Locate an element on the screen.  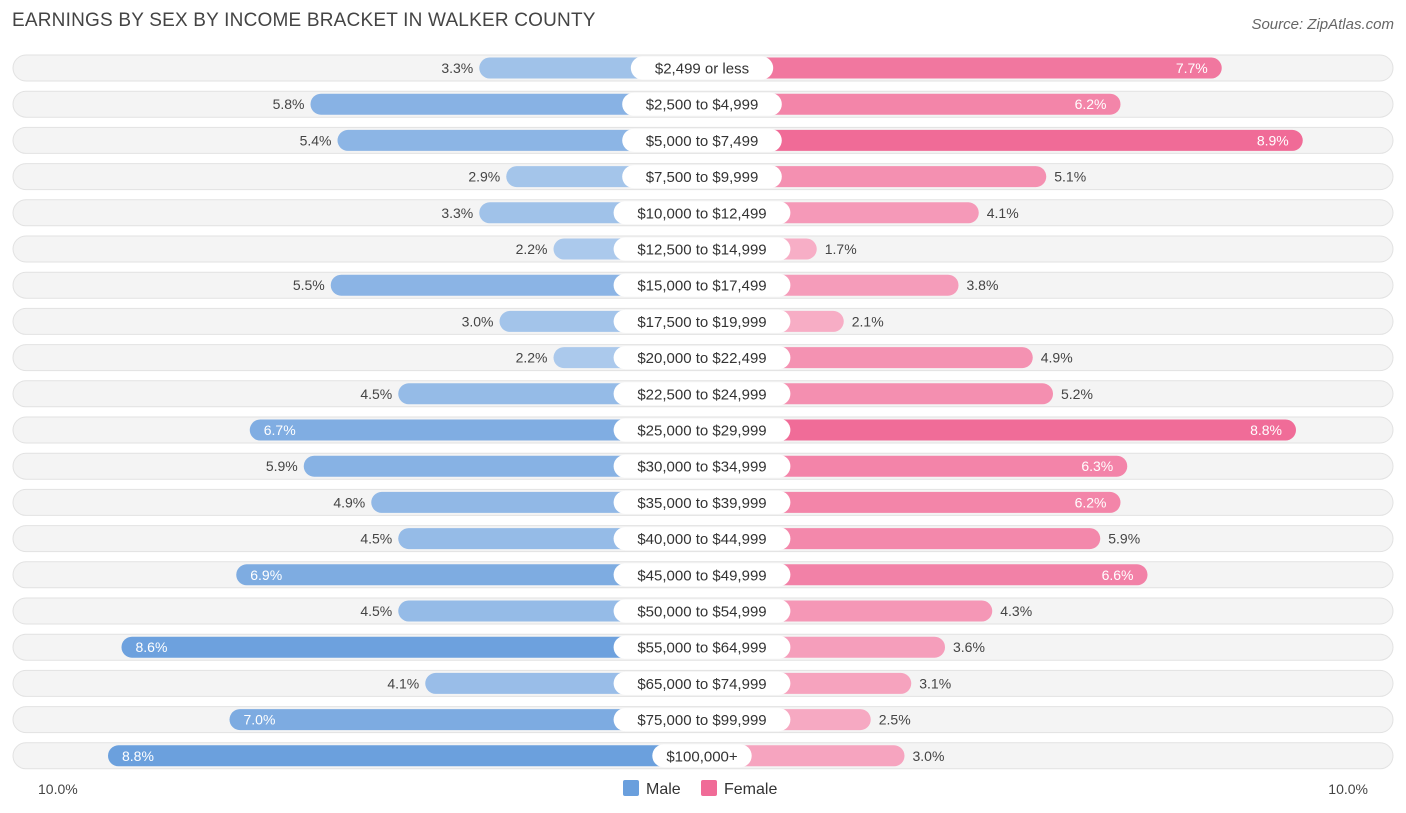
male-value-label: 5.5% is located at coordinates (309, 285).